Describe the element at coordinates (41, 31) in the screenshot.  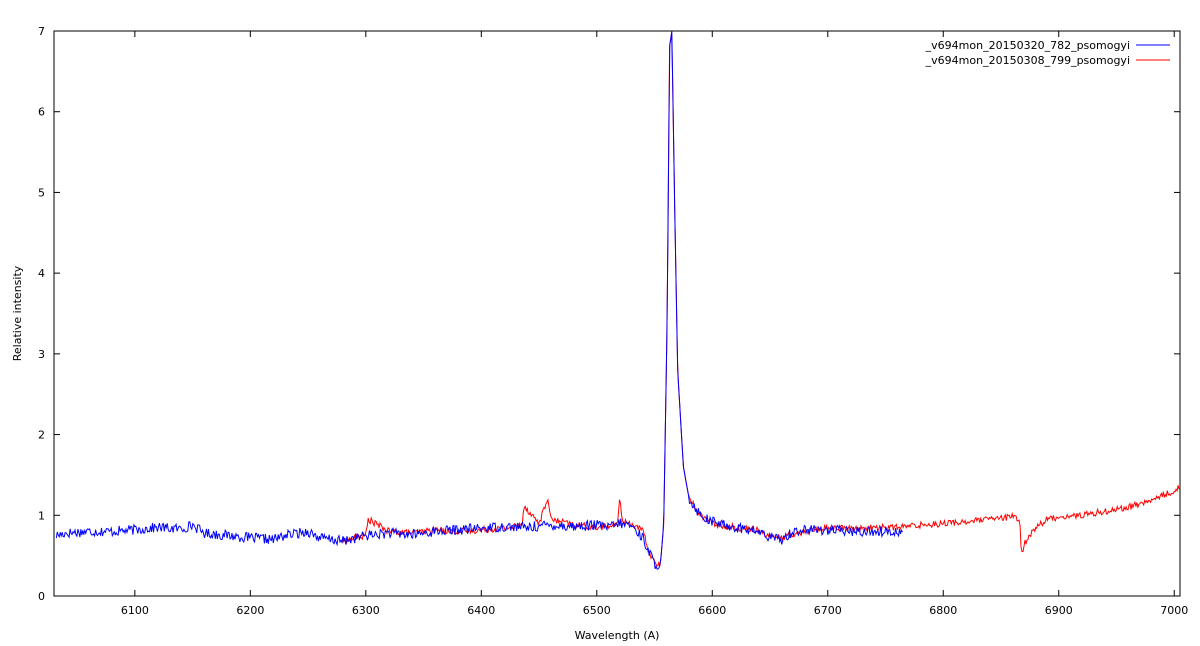
I see `y-tick-label: 7` at that location.